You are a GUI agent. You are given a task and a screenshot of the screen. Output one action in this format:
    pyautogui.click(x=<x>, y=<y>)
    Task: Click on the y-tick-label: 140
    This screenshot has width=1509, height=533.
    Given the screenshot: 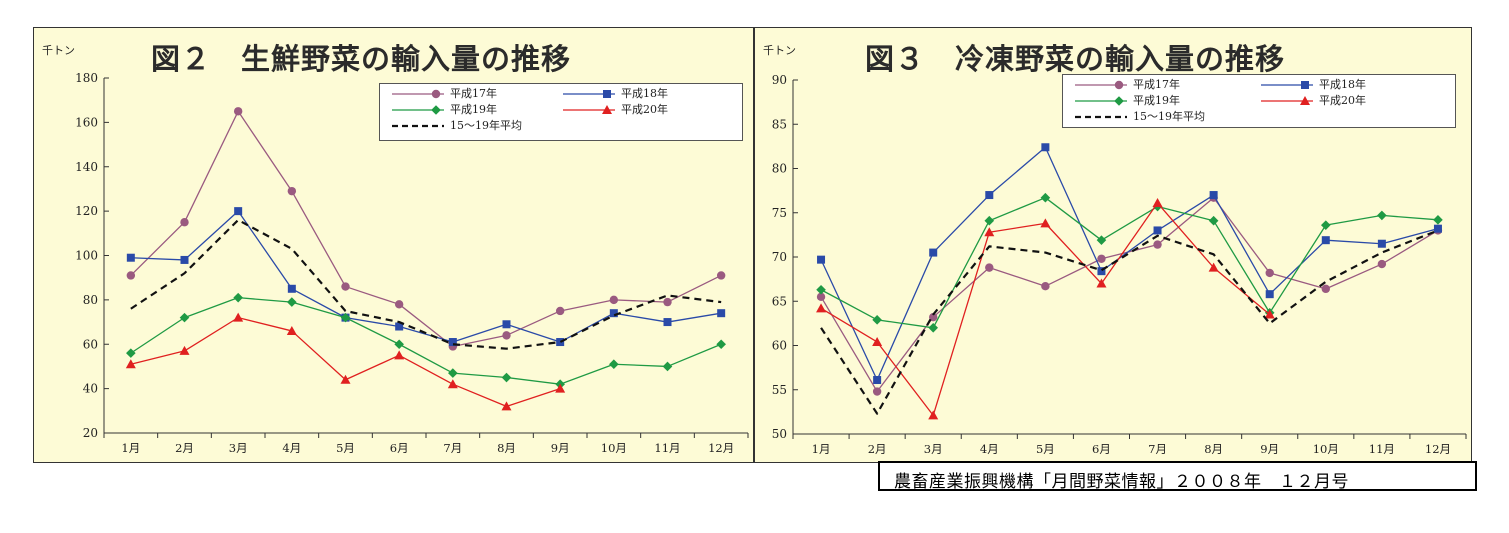 What is the action you would take?
    pyautogui.click(x=86, y=167)
    